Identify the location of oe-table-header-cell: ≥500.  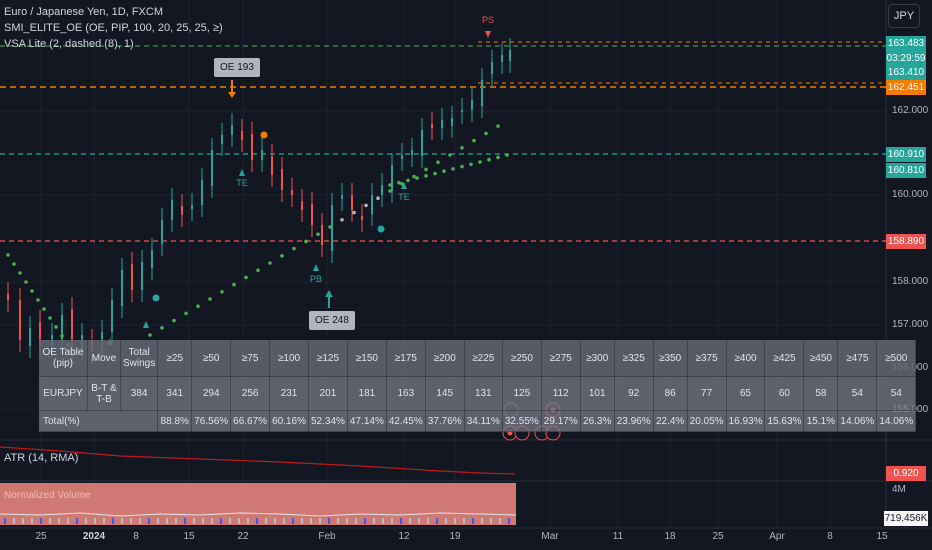
(896, 358).